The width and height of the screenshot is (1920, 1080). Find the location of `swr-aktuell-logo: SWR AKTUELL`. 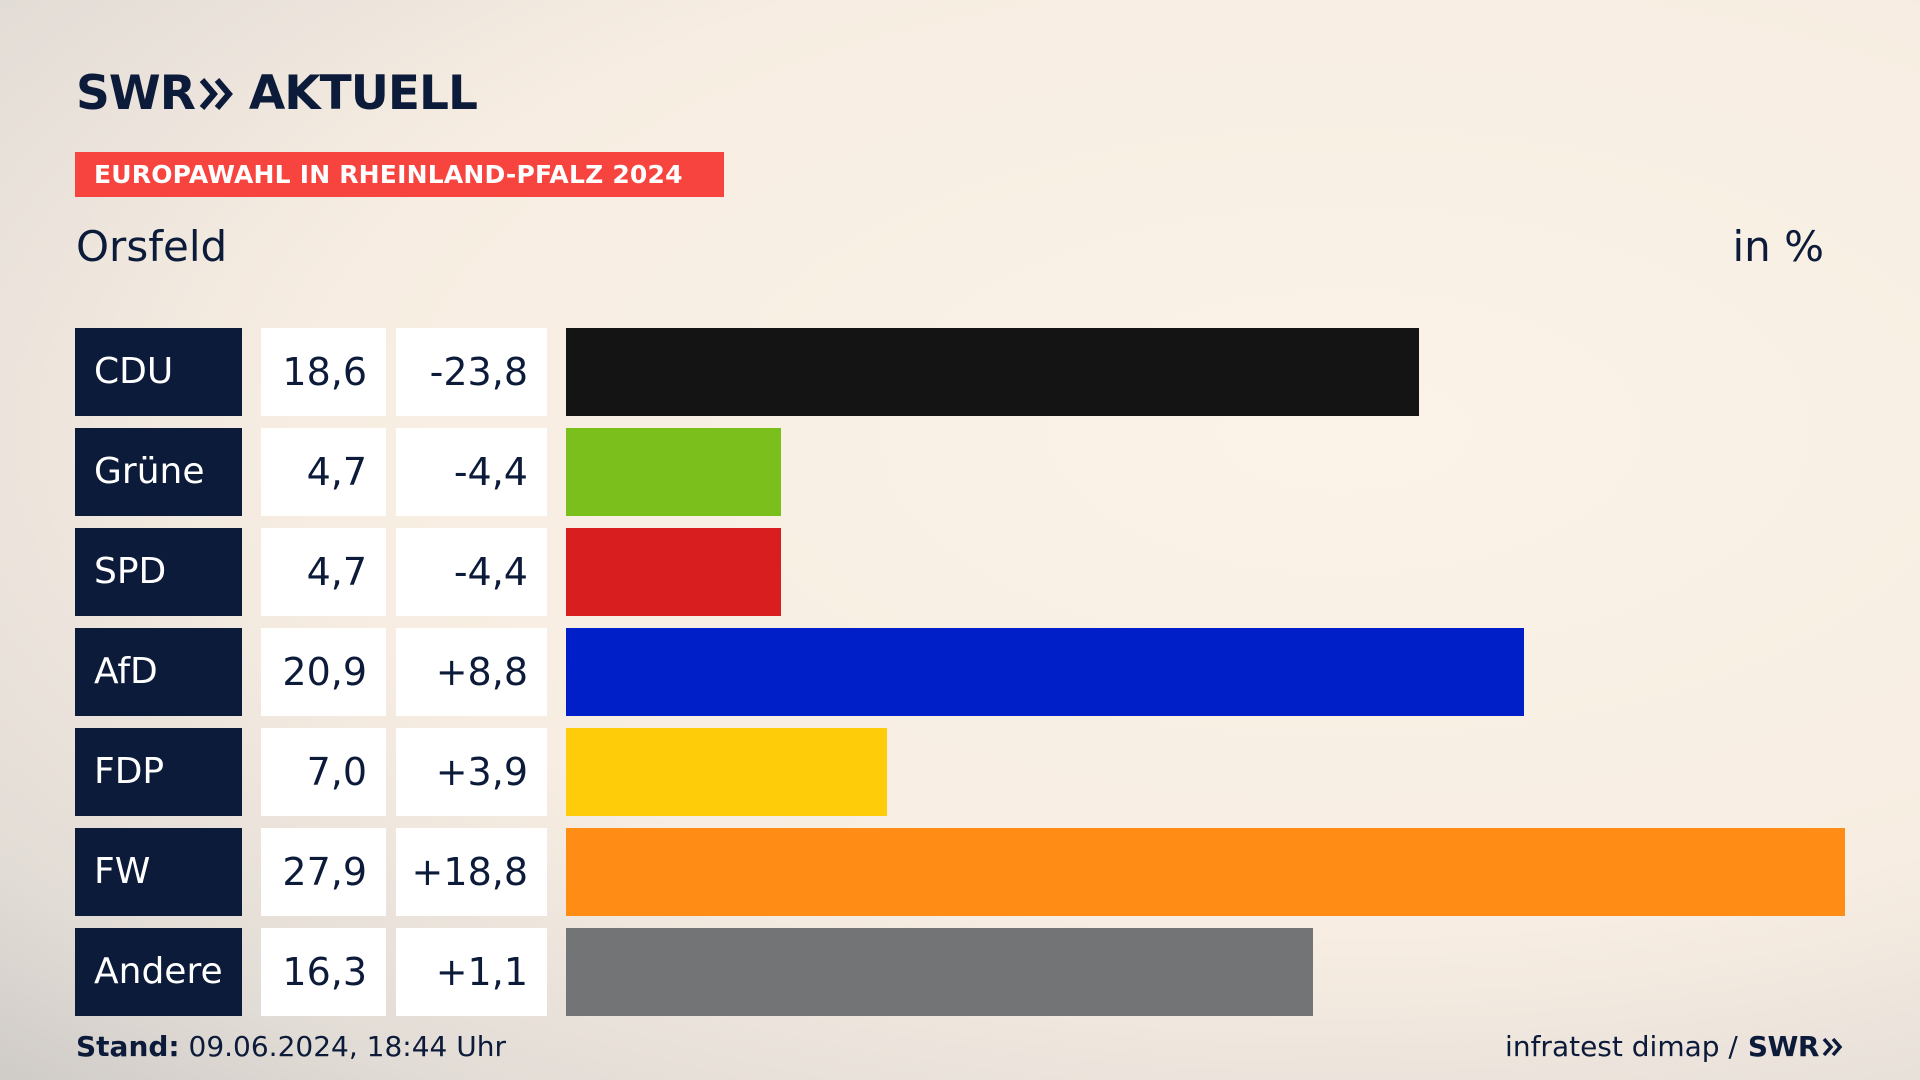

swr-aktuell-logo: SWR AKTUELL is located at coordinates (277, 93).